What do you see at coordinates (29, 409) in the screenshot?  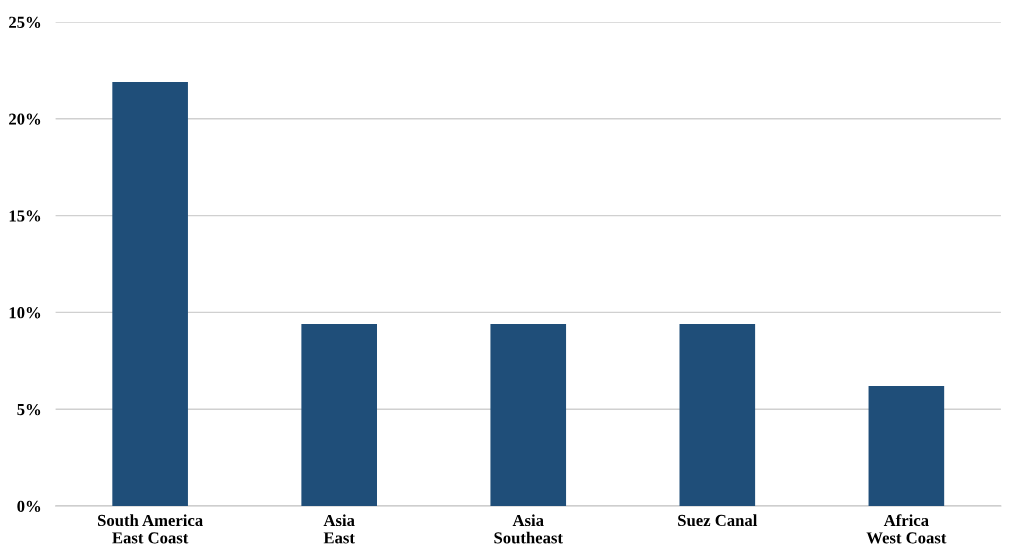 I see `y-tick-label: 5%` at bounding box center [29, 409].